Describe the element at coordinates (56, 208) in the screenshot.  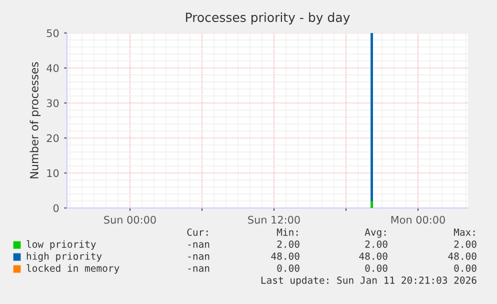
I see `y-tick-label: 0` at that location.